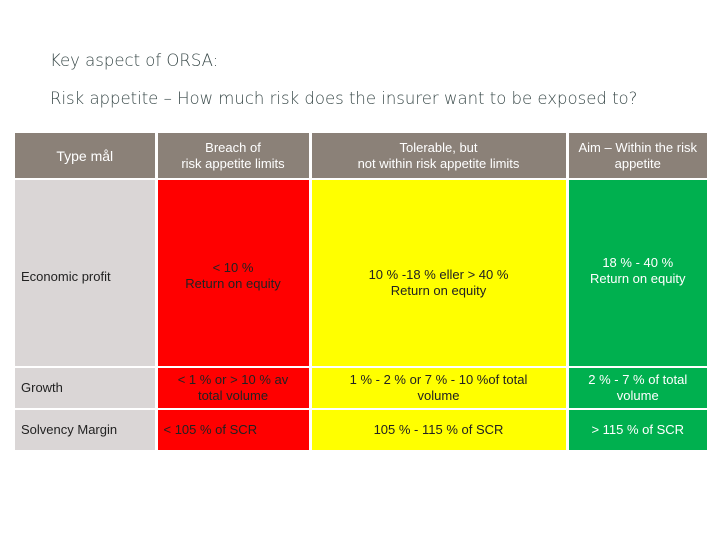 The height and width of the screenshot is (540, 720). What do you see at coordinates (438, 379) in the screenshot?
I see `growth-tolerable-line1: 1 % - 2 % or 7 % - 10 %of total` at bounding box center [438, 379].